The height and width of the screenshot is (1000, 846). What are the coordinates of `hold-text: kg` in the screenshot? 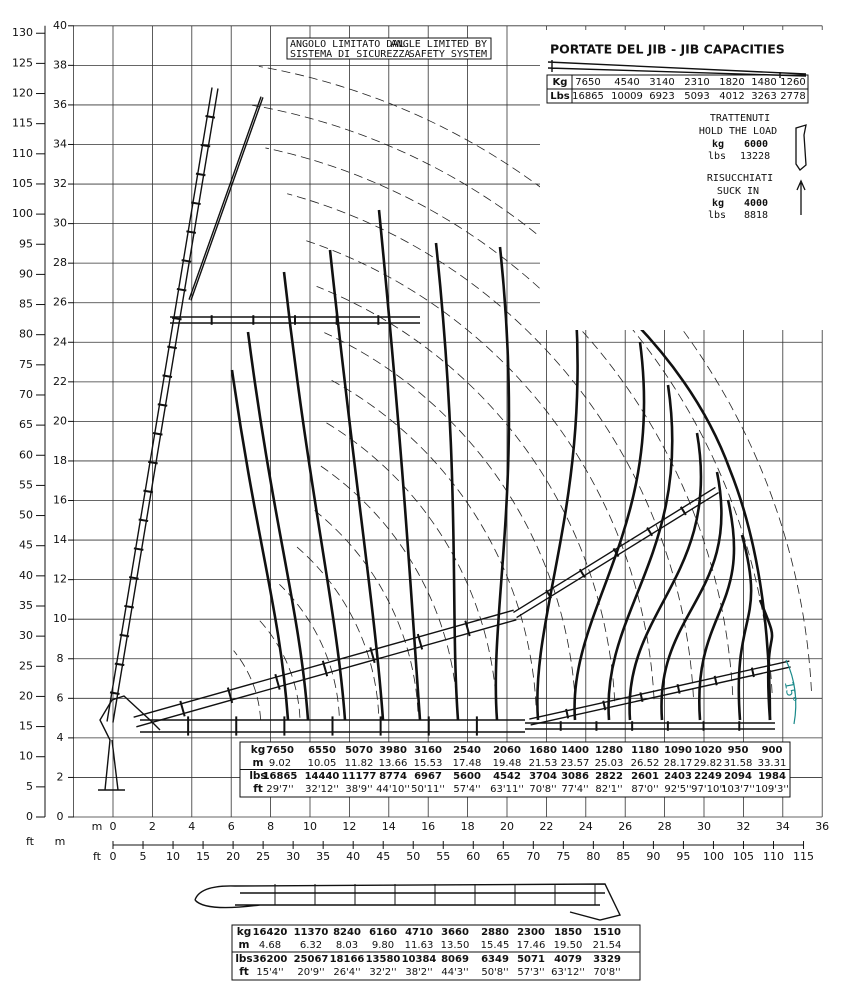 It's located at (718, 144).